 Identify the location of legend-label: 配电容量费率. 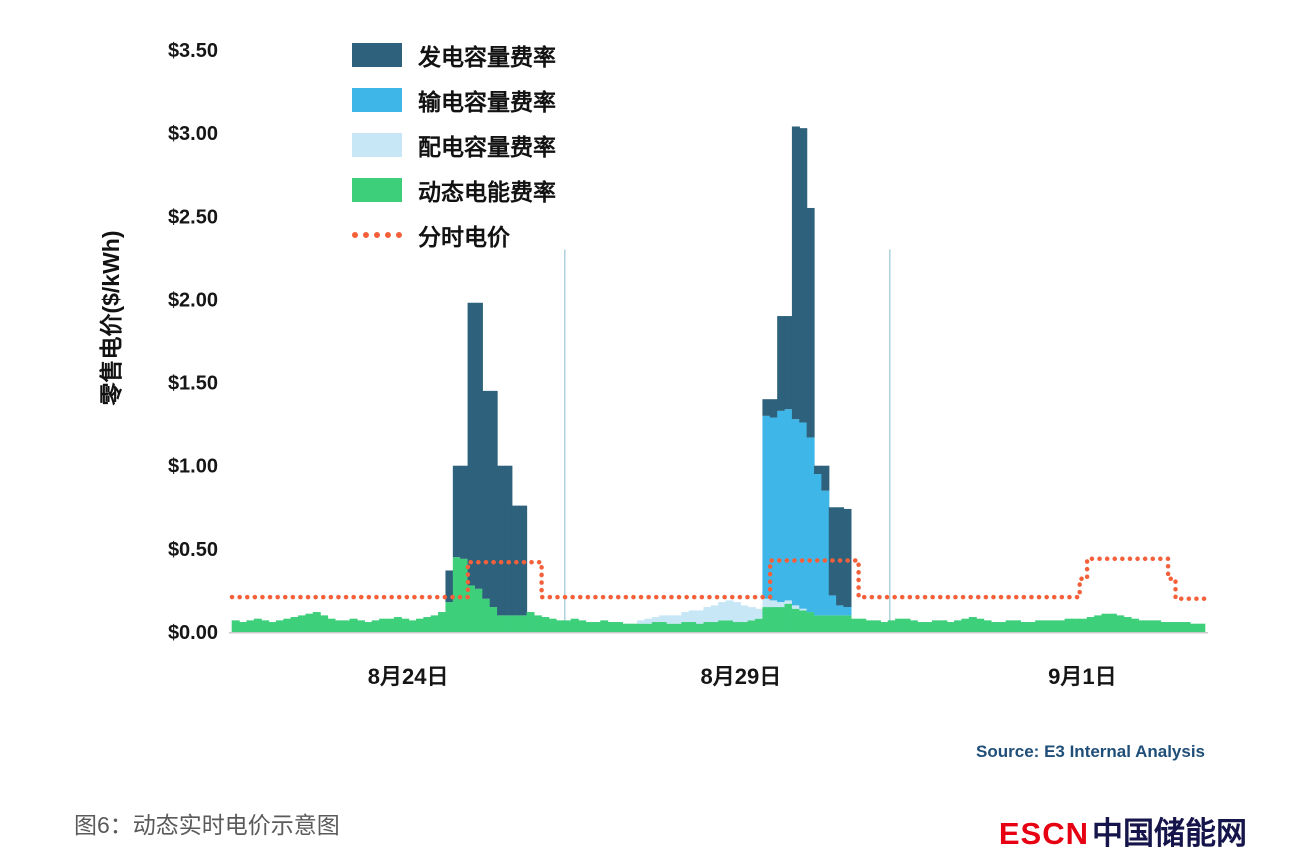
(487, 146).